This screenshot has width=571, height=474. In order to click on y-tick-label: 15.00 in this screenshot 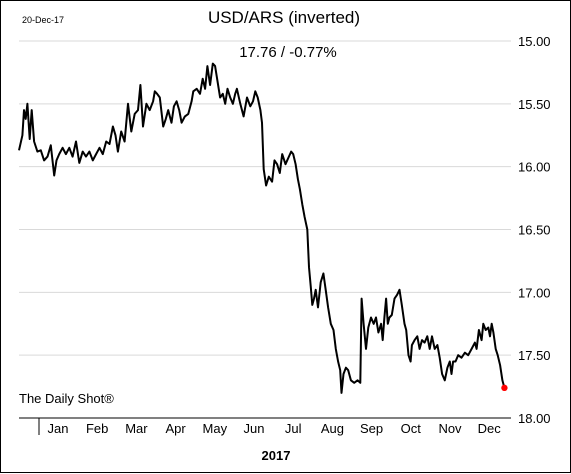, I will do `click(534, 41)`.